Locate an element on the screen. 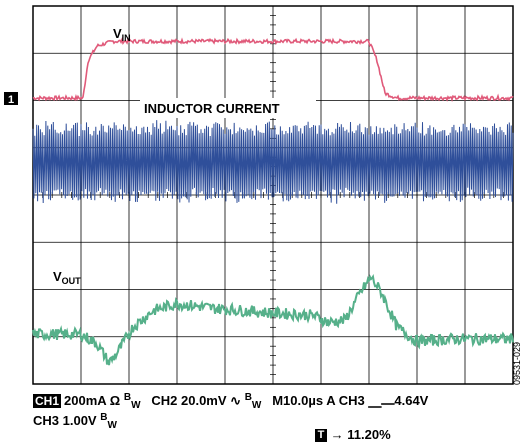  t-marker-box: T is located at coordinates (321, 436).